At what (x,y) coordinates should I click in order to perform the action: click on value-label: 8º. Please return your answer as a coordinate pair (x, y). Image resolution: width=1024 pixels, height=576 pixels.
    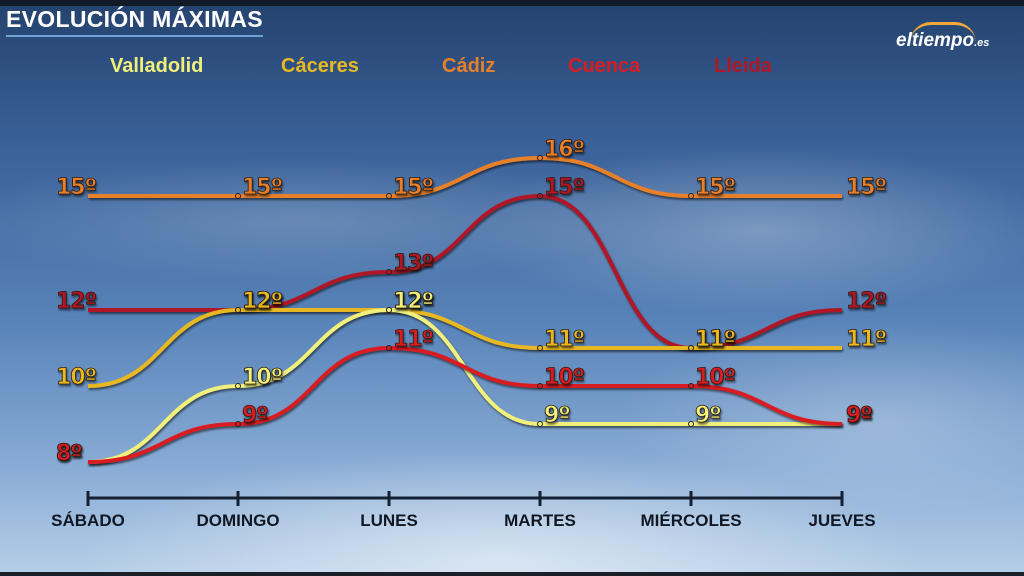
    Looking at the image, I should click on (69, 453).